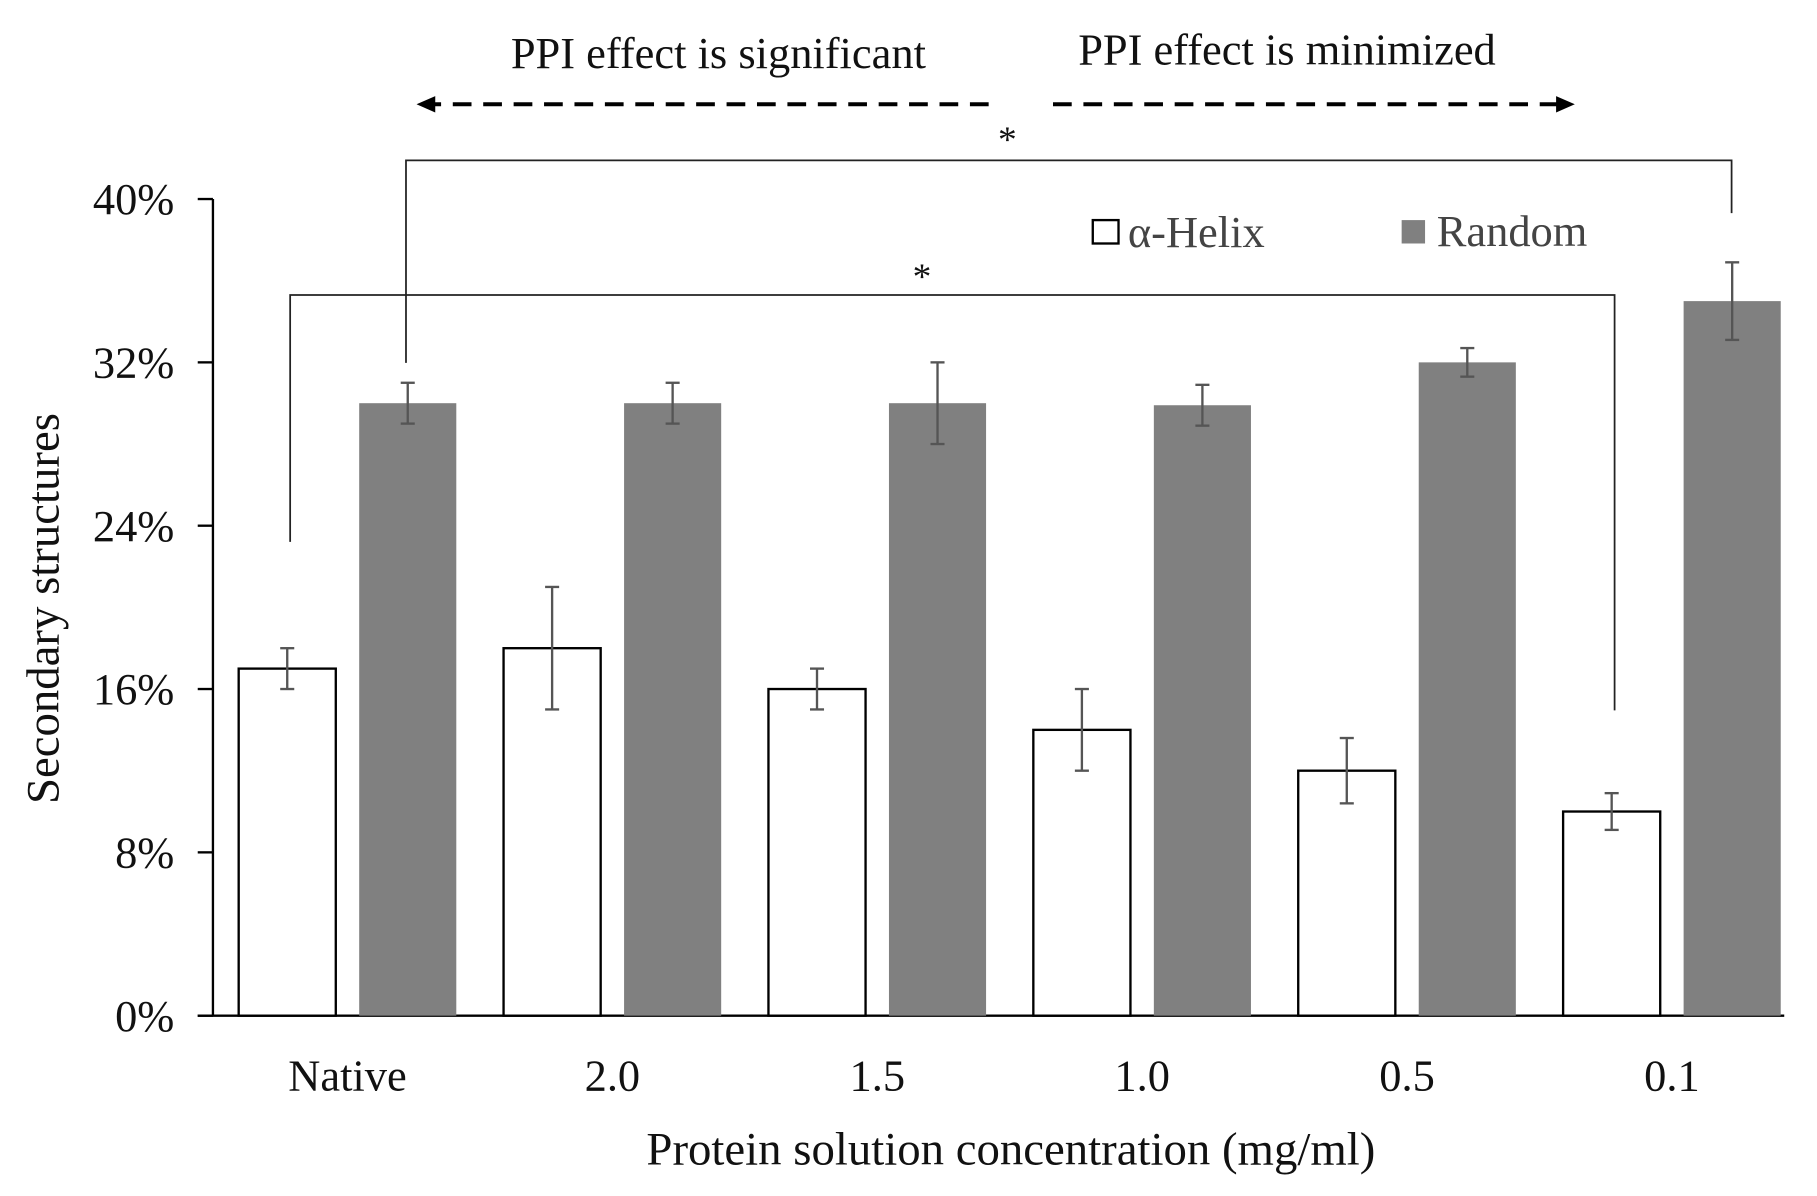 The image size is (1817, 1196). I want to click on left-arrow-label: PPI effect is significant, so click(719, 53).